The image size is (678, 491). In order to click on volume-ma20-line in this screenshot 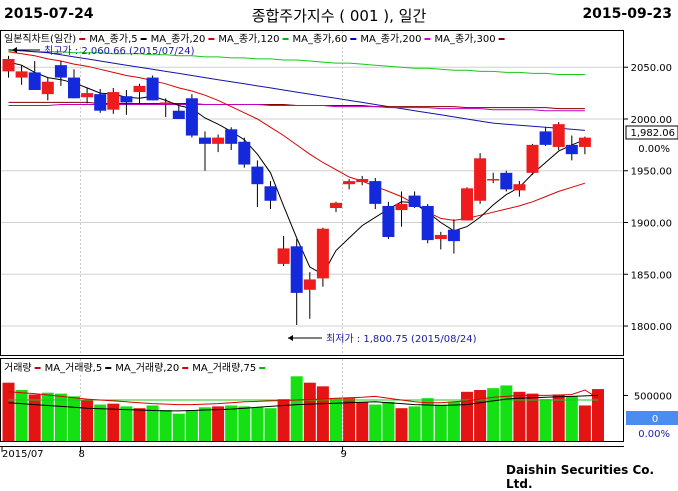, I will do `click(303, 397)`.